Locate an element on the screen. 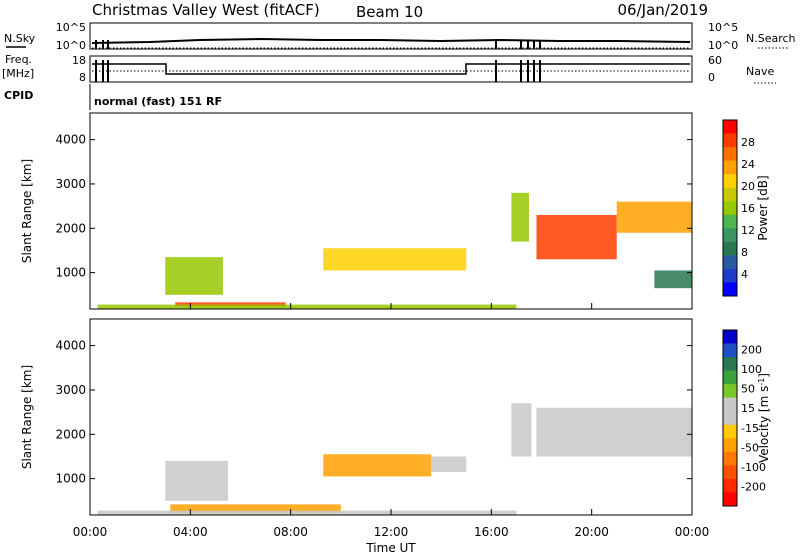  nave-label: Nave is located at coordinates (760, 71).